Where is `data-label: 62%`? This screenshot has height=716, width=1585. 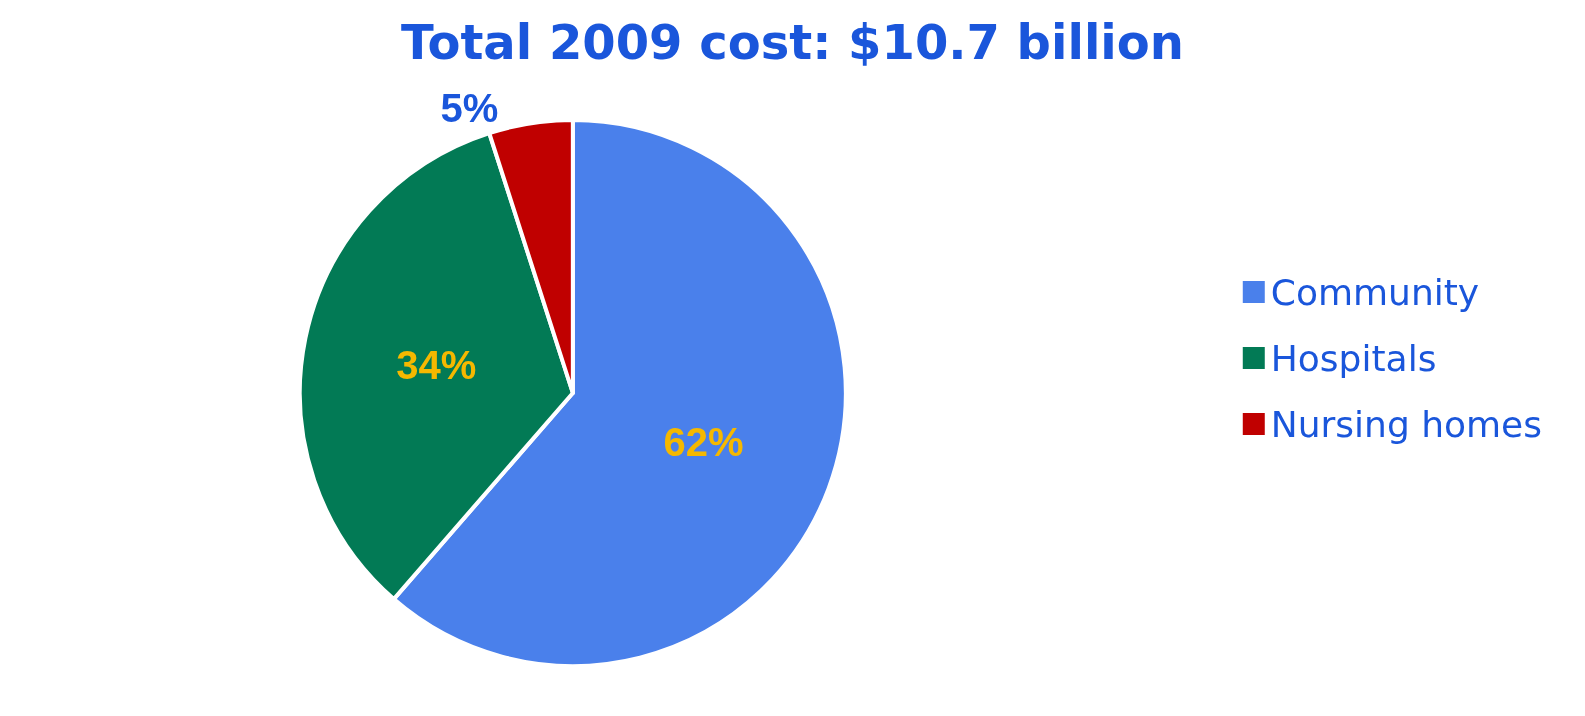 data-label: 62% is located at coordinates (703, 441).